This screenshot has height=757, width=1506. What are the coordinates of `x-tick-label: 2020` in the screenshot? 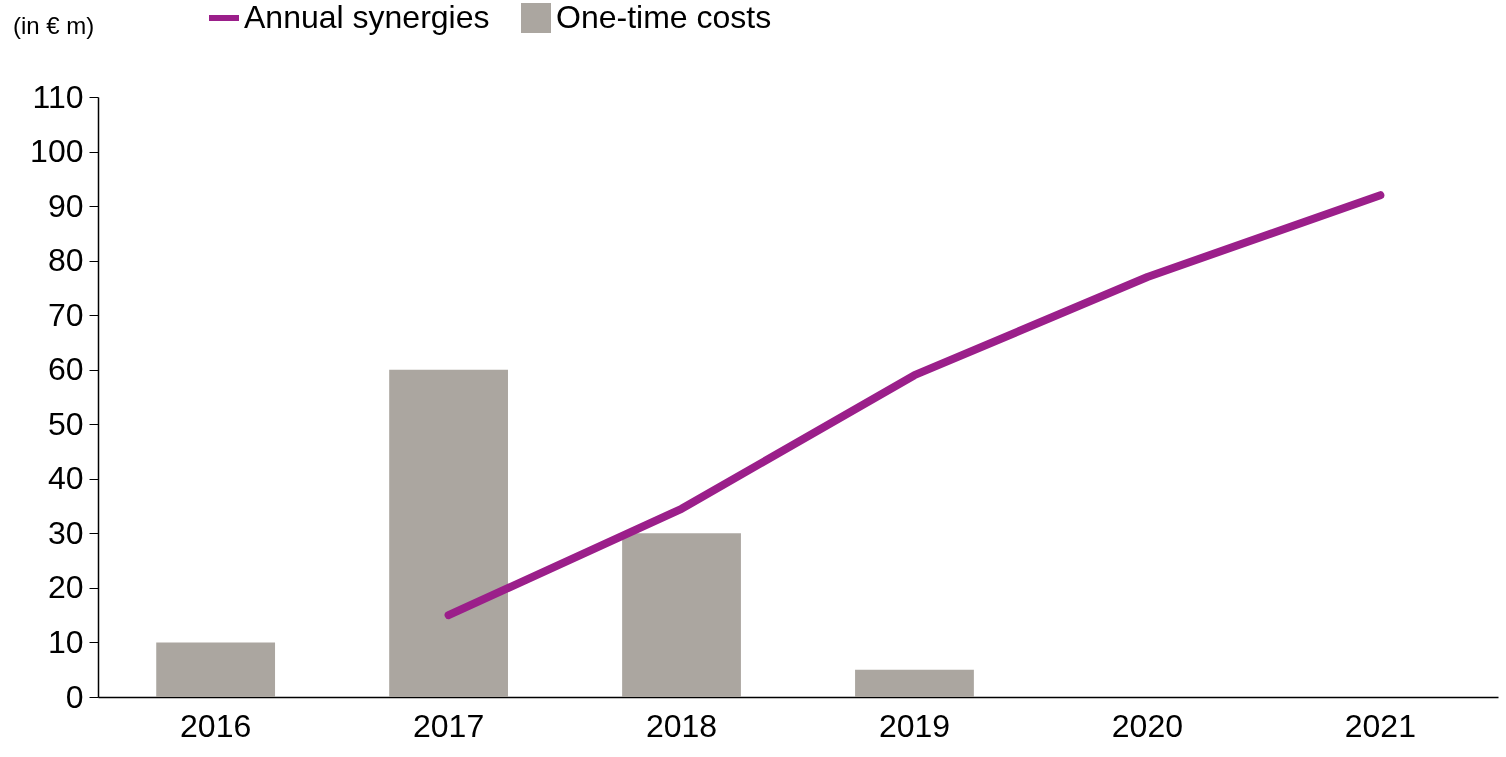 It's located at (1147, 725).